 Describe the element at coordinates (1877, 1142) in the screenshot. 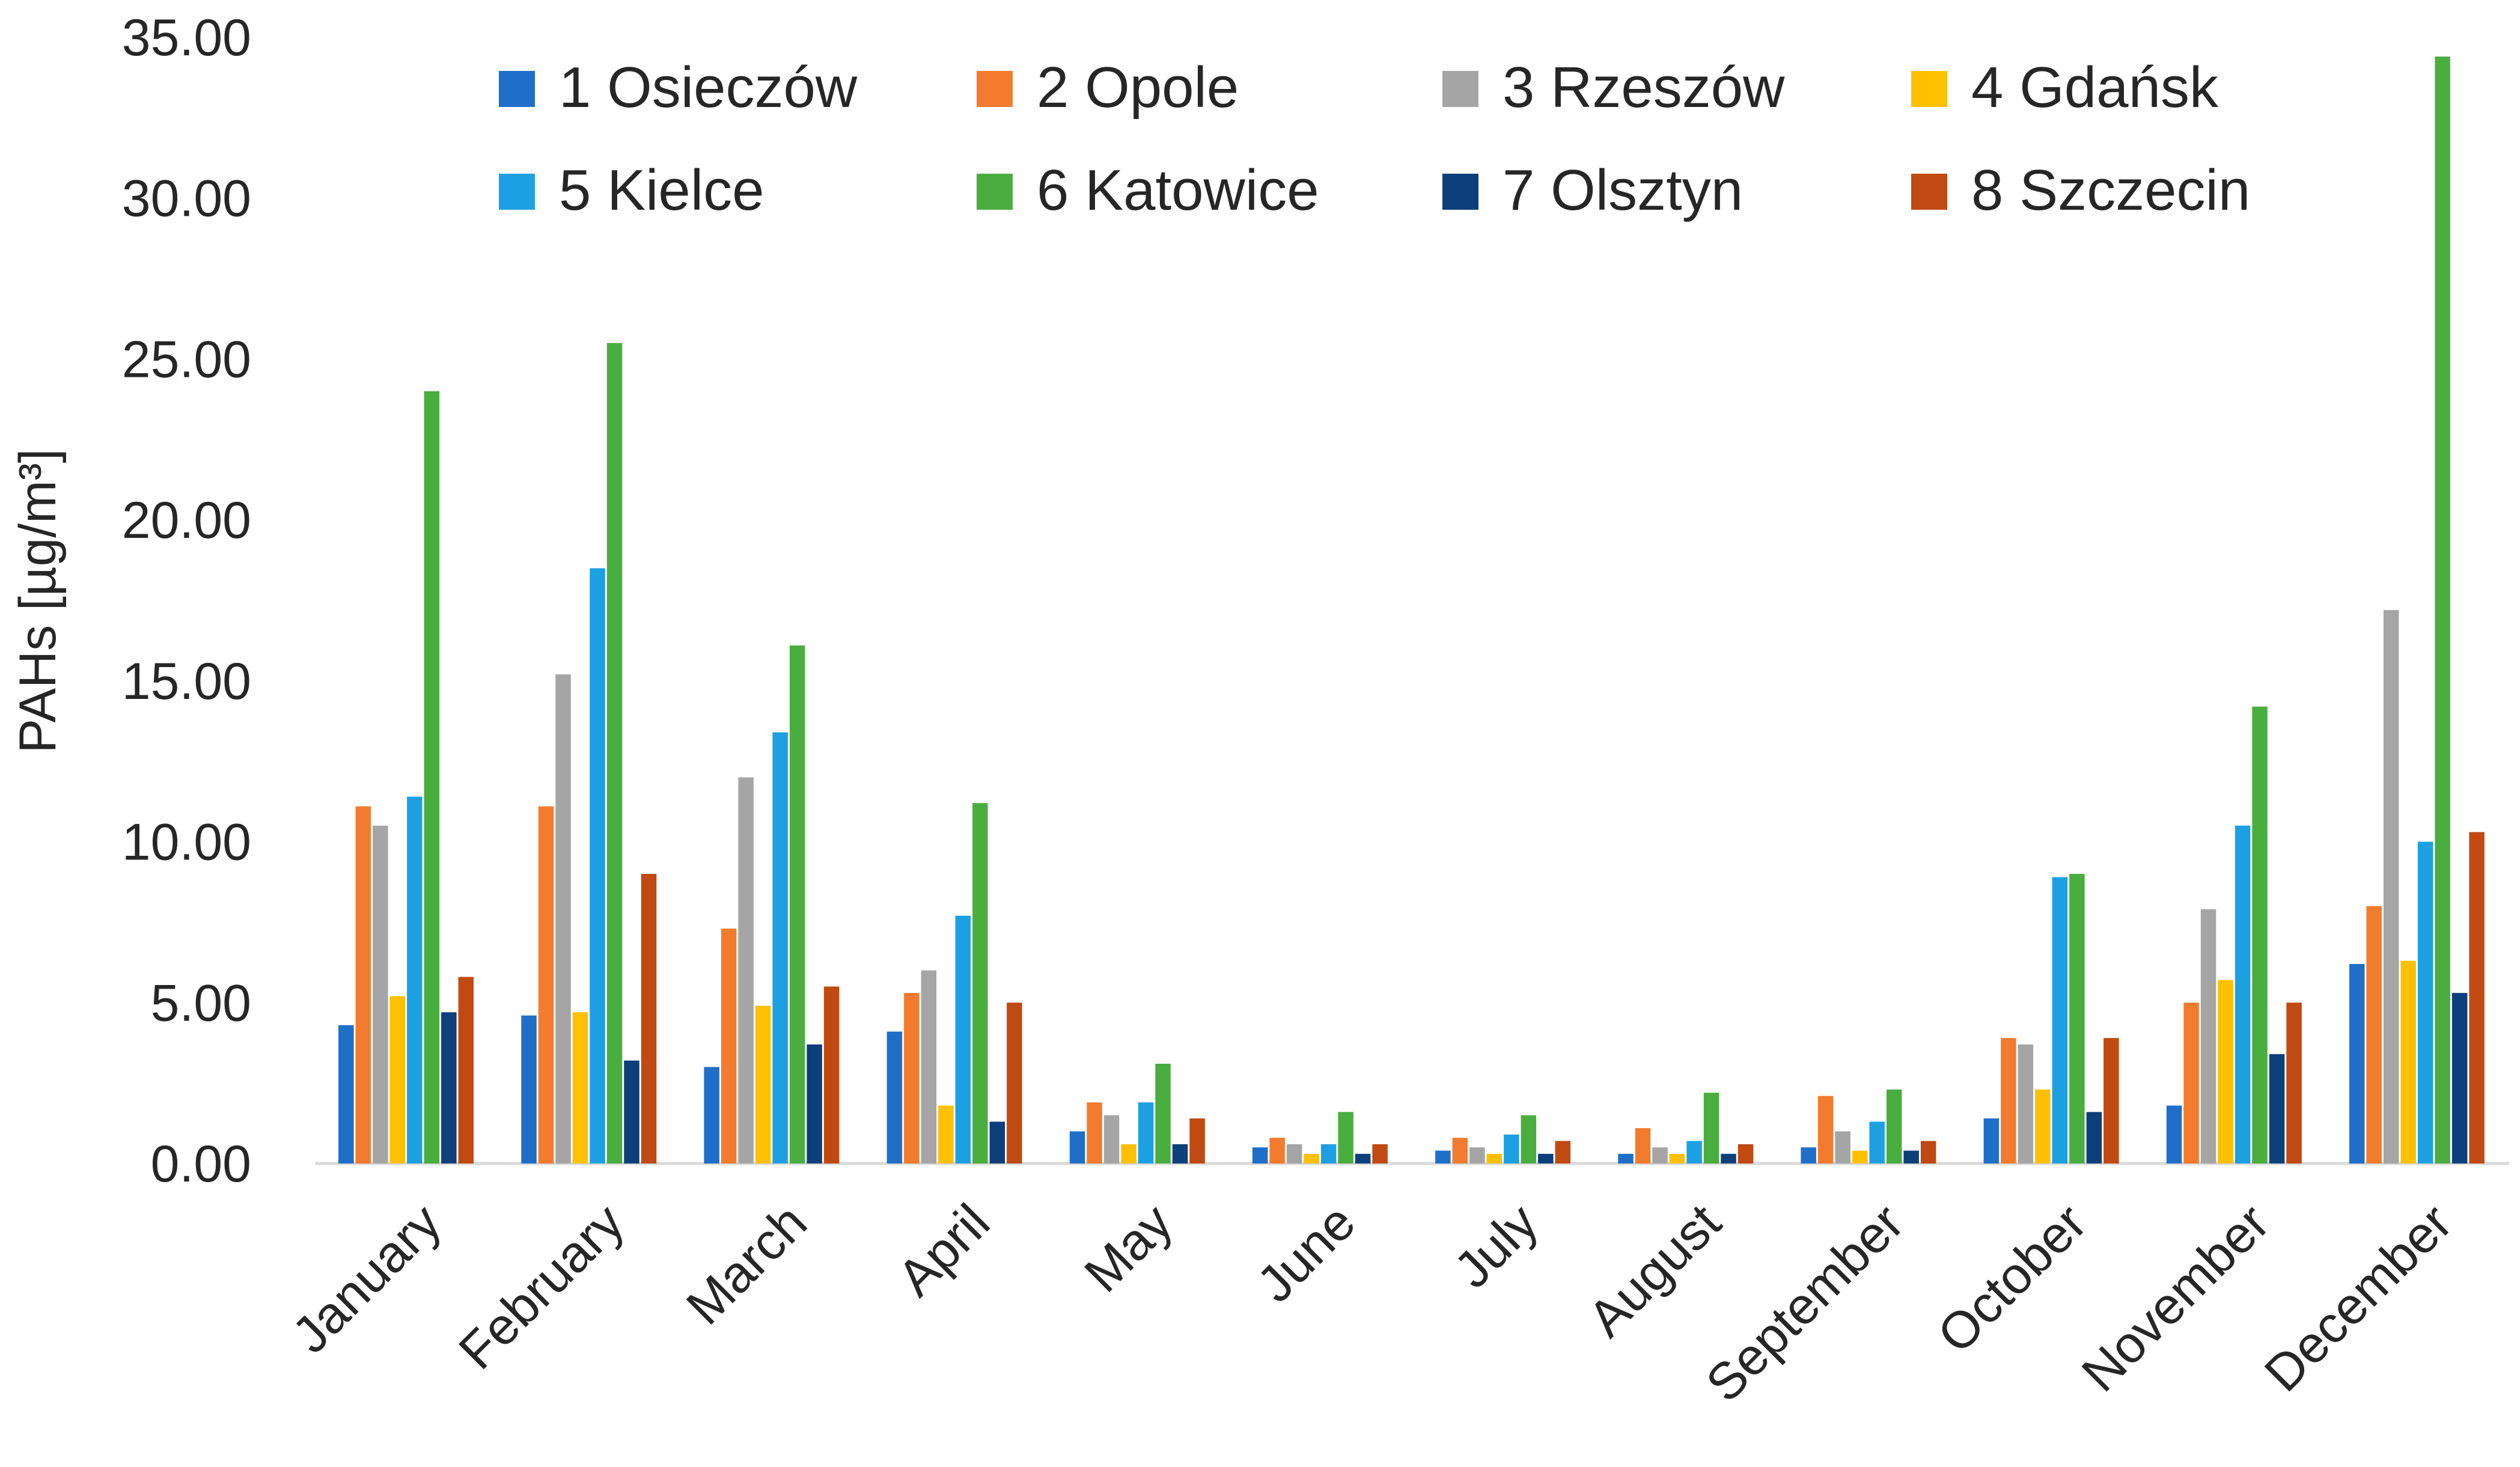

I see `bar-5-september` at that location.